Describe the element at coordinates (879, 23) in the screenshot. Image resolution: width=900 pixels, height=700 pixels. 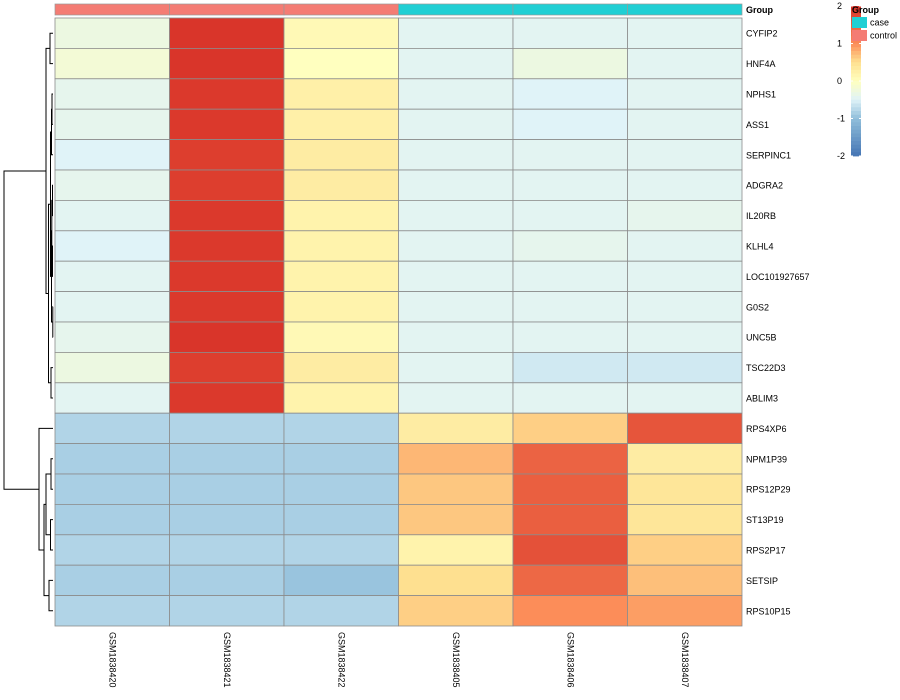
I see `group-legend-label: case` at that location.